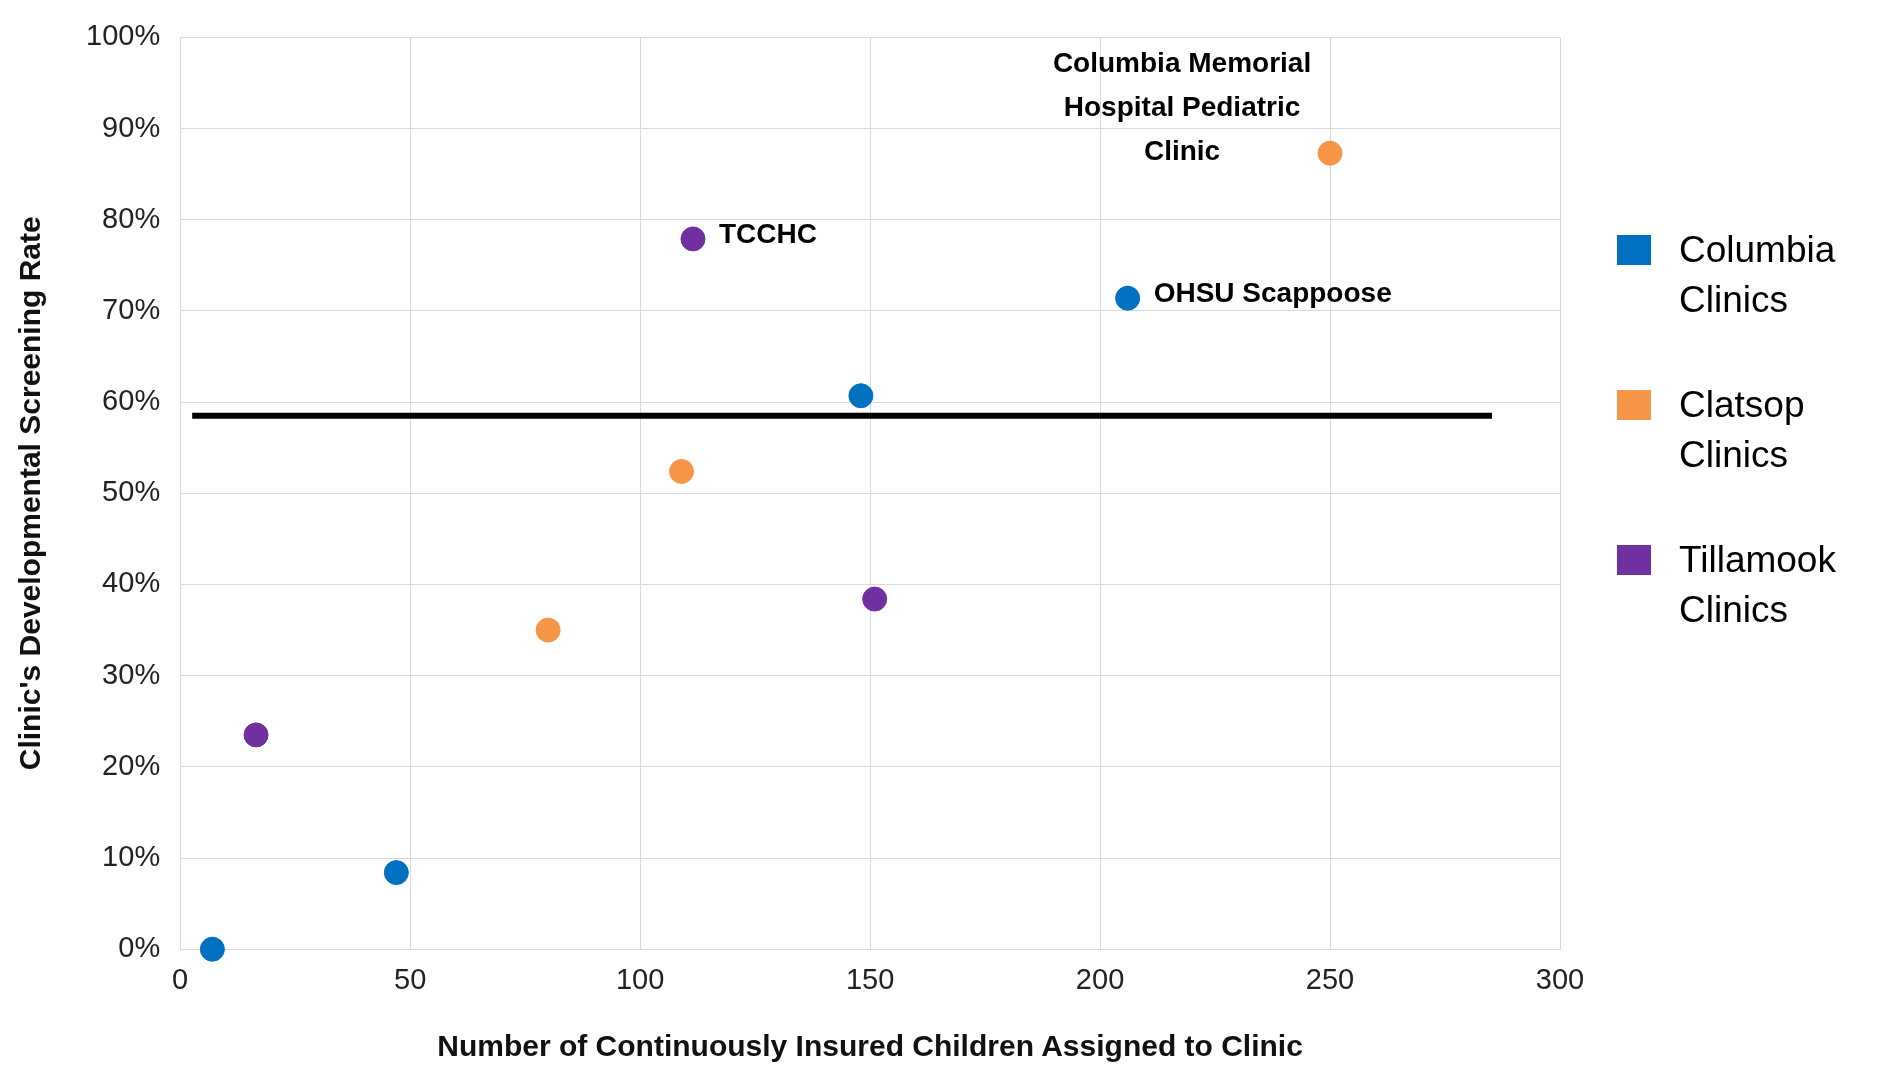 Image resolution: width=1879 pixels, height=1090 pixels. I want to click on y-tick-label: 60%, so click(131, 400).